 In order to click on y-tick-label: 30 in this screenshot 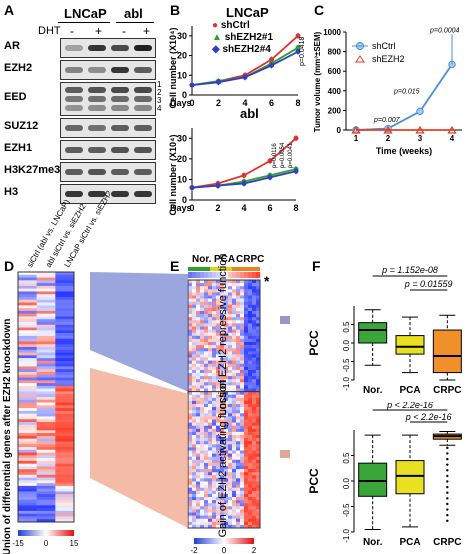, I will do `click(182, 36)`.